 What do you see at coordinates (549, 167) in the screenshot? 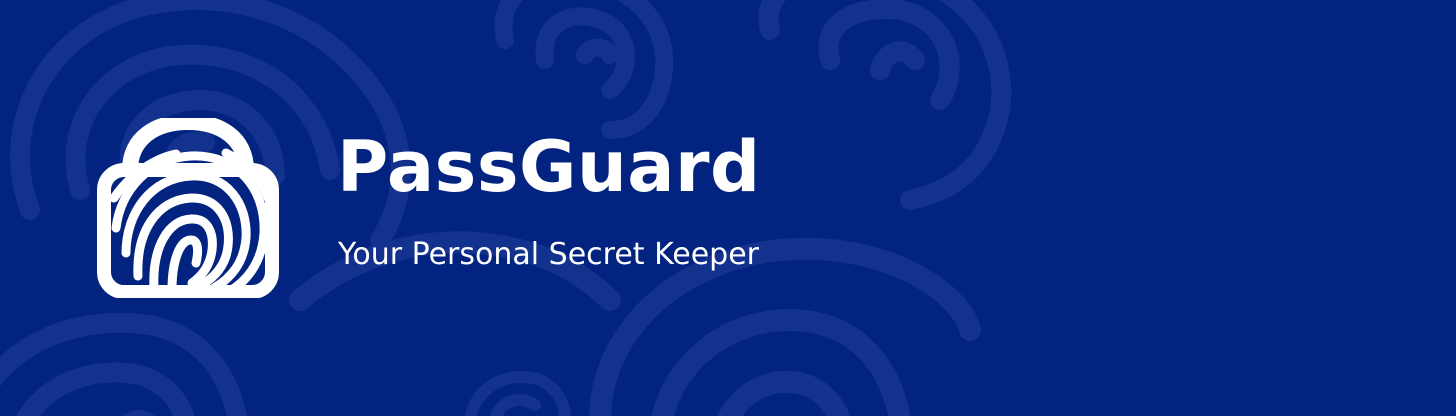
I see `brand-title: PassGuard` at bounding box center [549, 167].